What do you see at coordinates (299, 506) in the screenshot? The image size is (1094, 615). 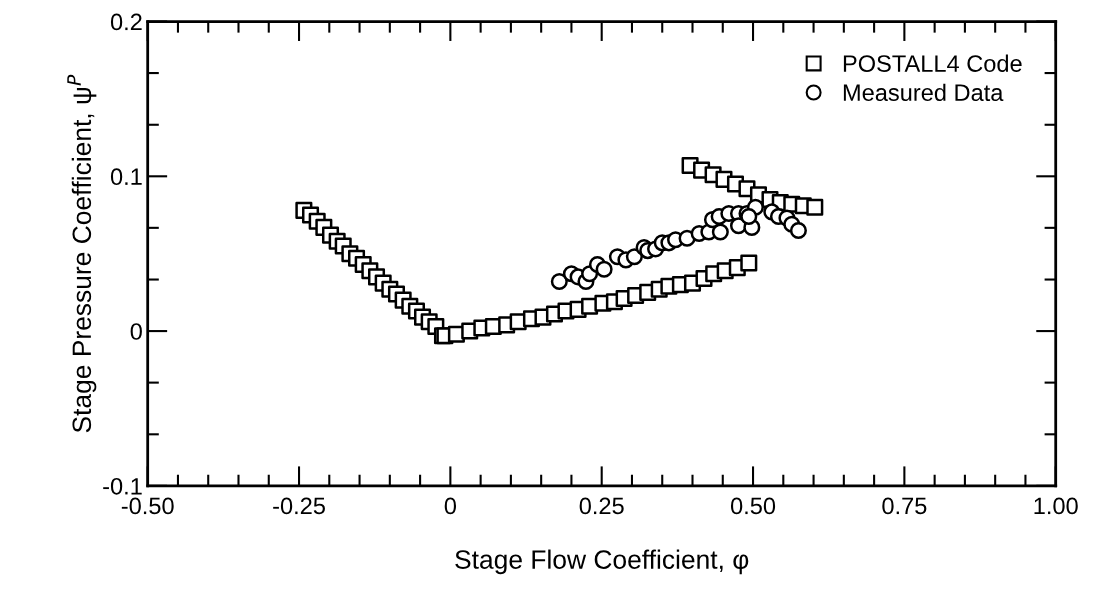 I see `x-tick-label: -0.25` at bounding box center [299, 506].